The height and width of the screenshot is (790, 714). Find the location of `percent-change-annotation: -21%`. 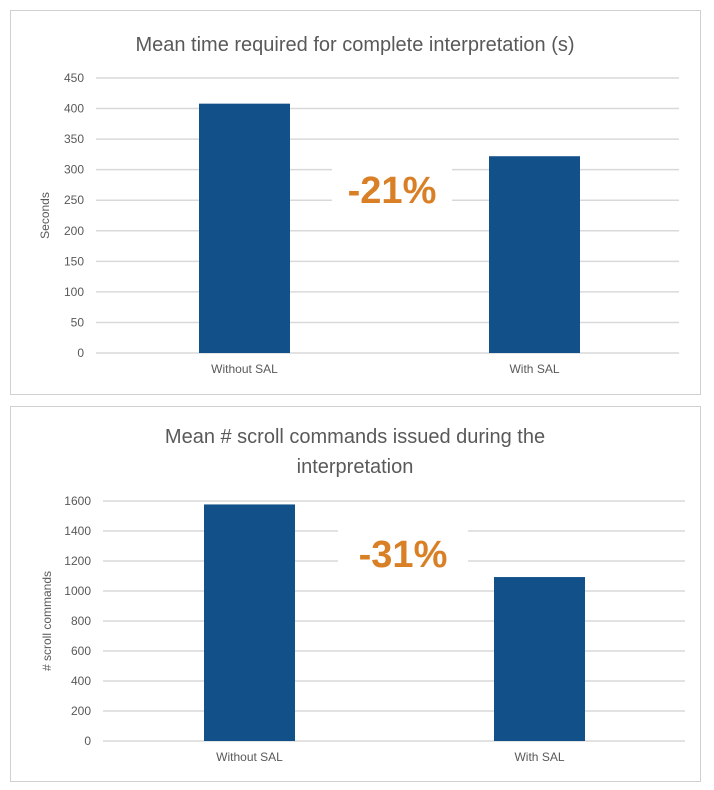

percent-change-annotation: -21% is located at coordinates (392, 191).